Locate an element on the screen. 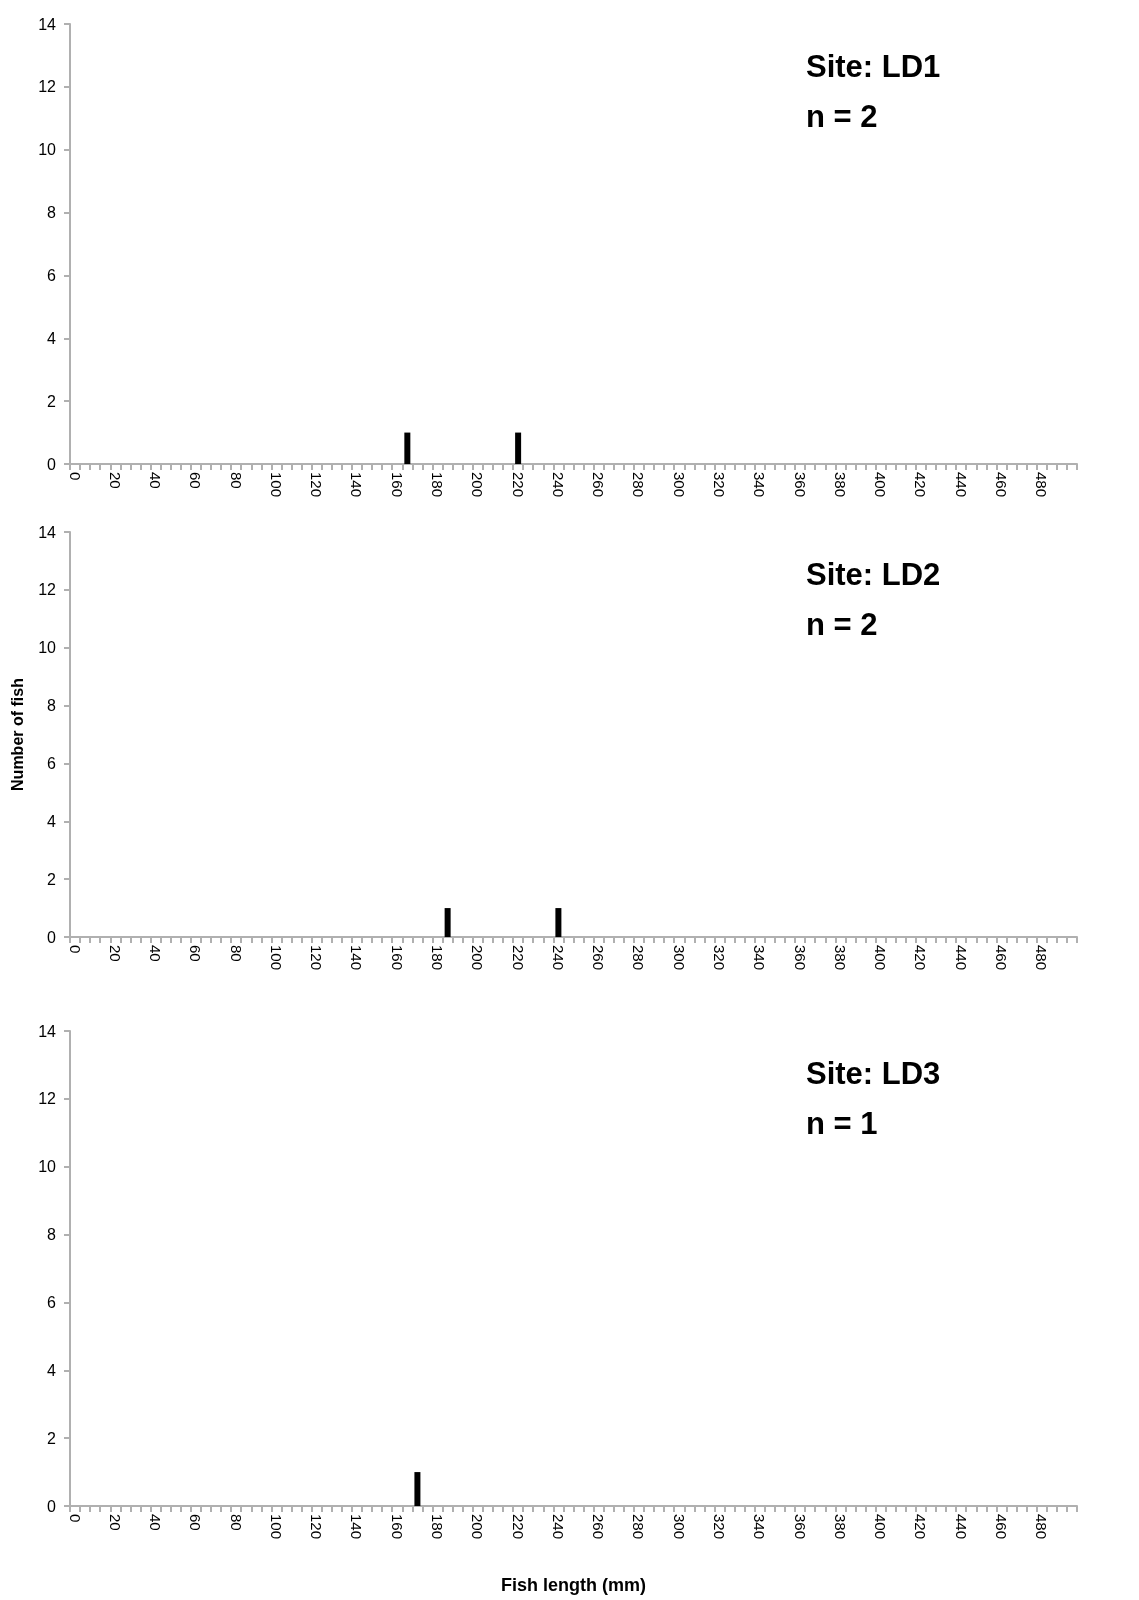 This screenshot has height=1600, width=1139. annotation: Site: LD3 is located at coordinates (873, 1073).